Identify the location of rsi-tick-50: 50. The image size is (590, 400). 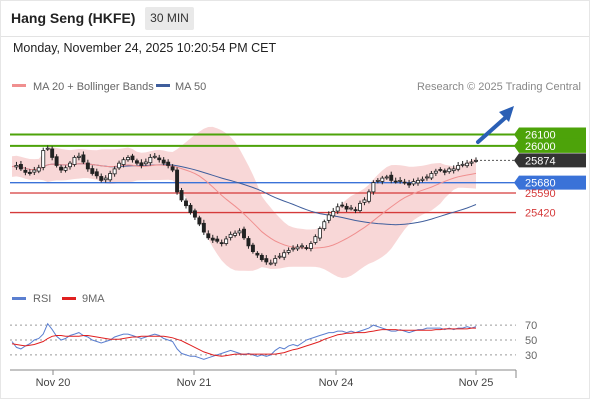
(531, 341).